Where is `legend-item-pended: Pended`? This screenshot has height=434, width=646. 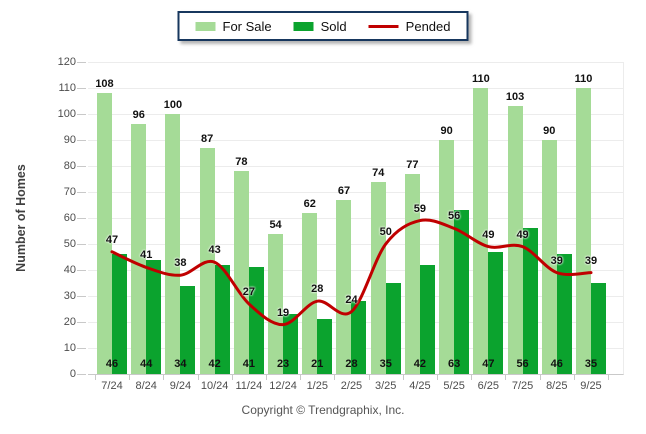 legend-item-pended: Pended is located at coordinates (409, 26).